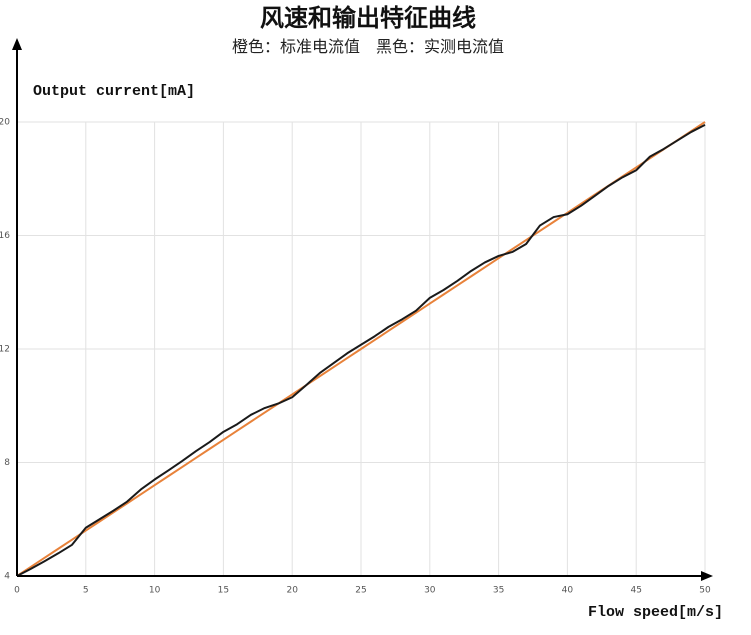 The width and height of the screenshot is (751, 635). I want to click on x-axis-label: Flow speed[m/s], so click(655, 612).